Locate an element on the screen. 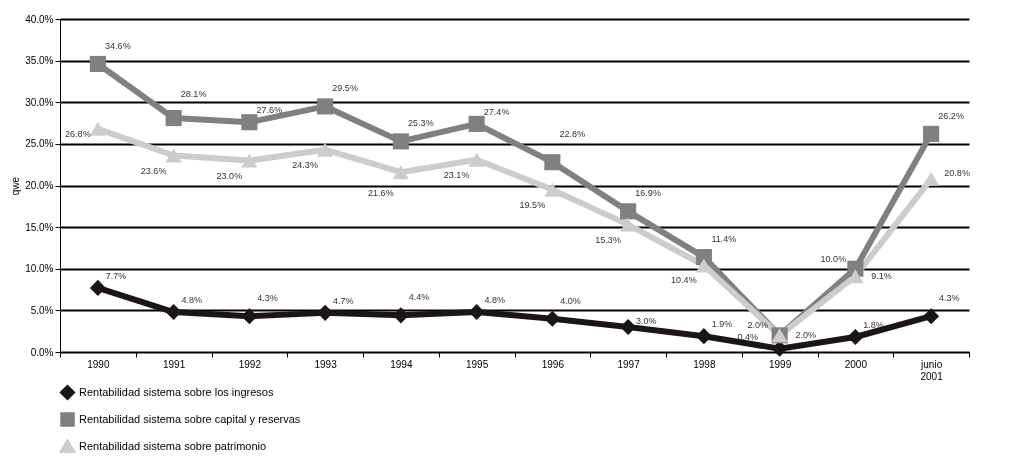 This screenshot has width=1016, height=474. data-label: 29.5% is located at coordinates (345, 88).